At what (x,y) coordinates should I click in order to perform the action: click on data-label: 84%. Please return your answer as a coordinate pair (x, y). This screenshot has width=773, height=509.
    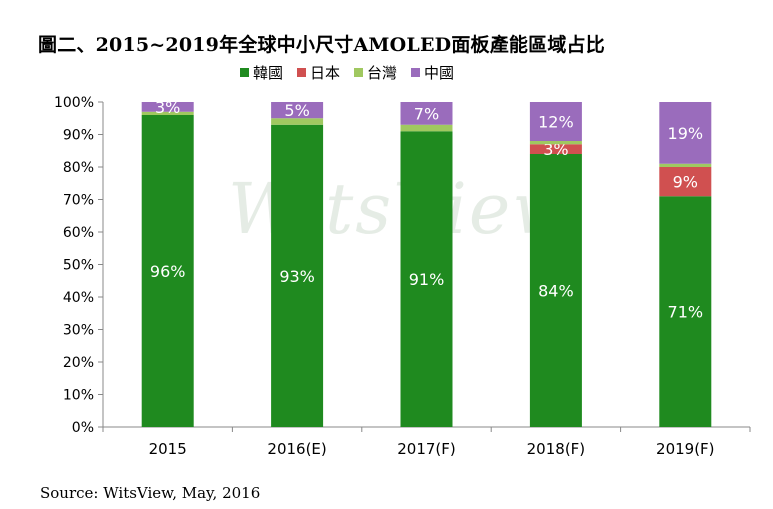
    Looking at the image, I should click on (556, 291).